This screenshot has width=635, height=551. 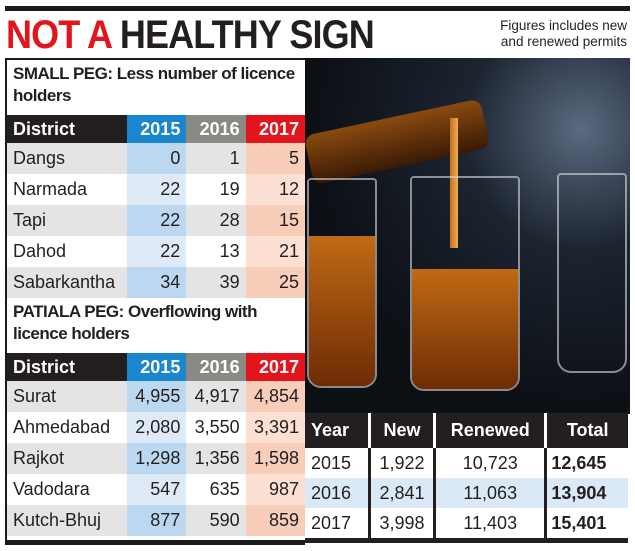 I want to click on table-cell: 4,854, so click(x=275, y=396).